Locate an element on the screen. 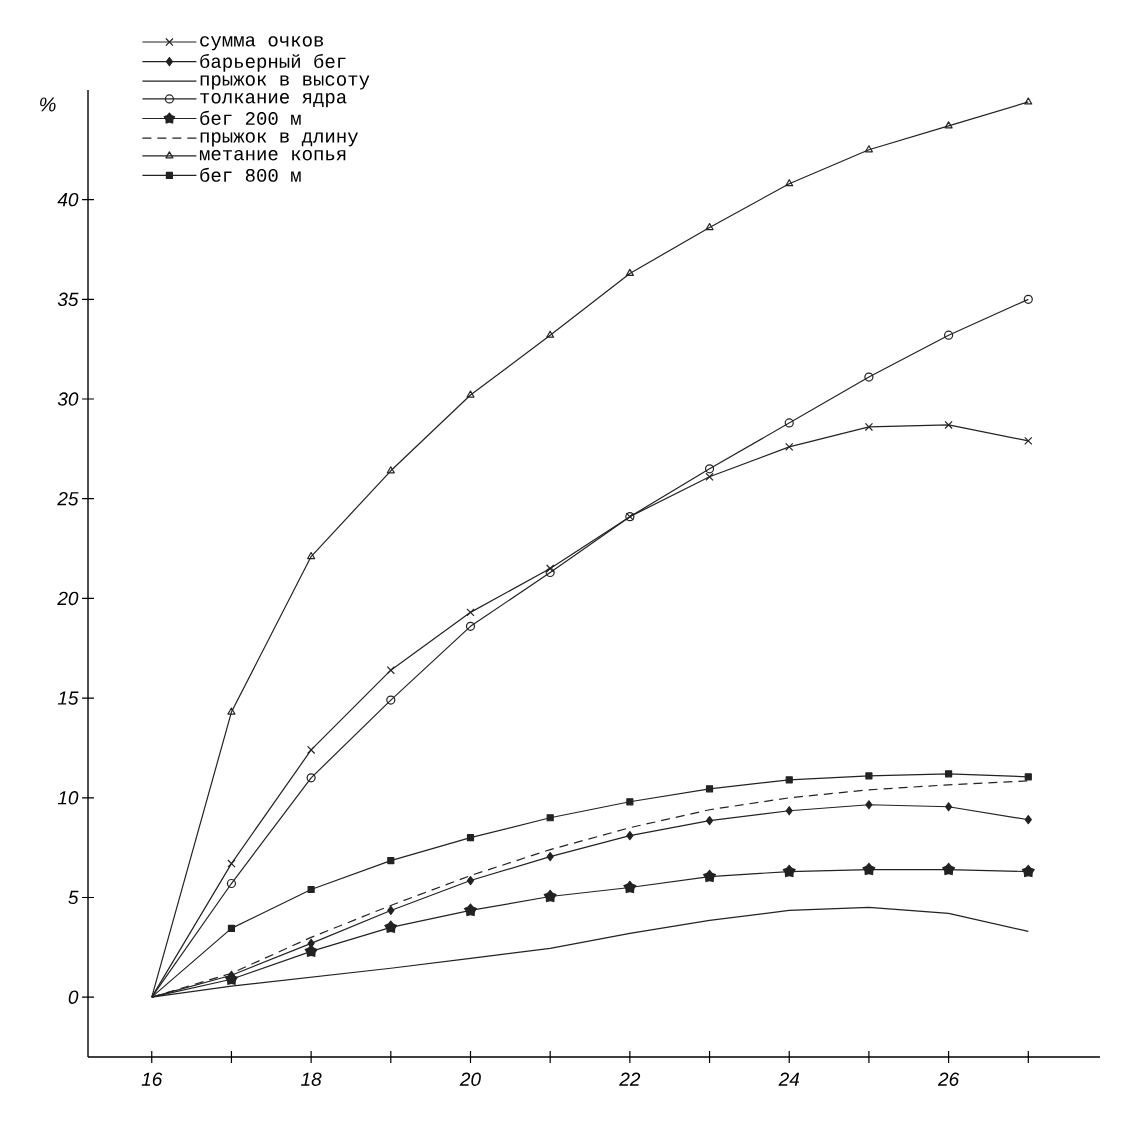 This screenshot has height=1123, width=1148. x-tick-label: 22 is located at coordinates (630, 1079).